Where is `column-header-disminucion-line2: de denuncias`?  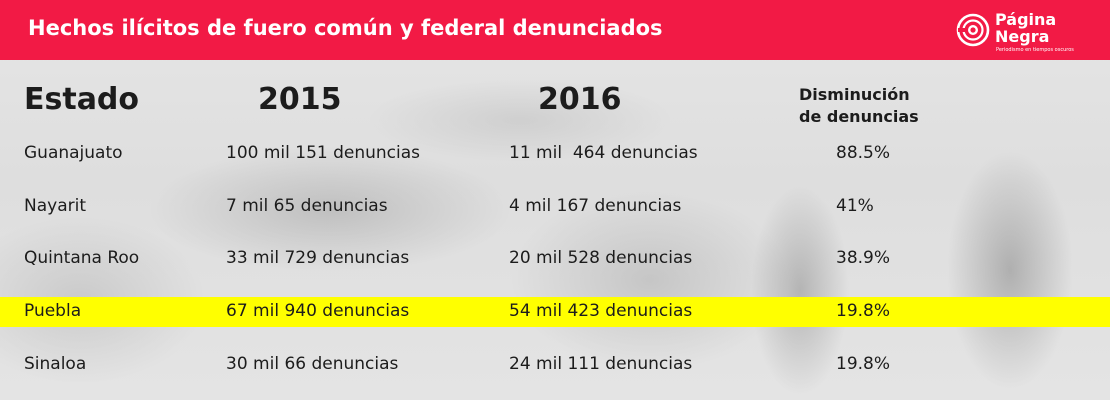 column-header-disminucion-line2: de denuncias is located at coordinates (859, 116).